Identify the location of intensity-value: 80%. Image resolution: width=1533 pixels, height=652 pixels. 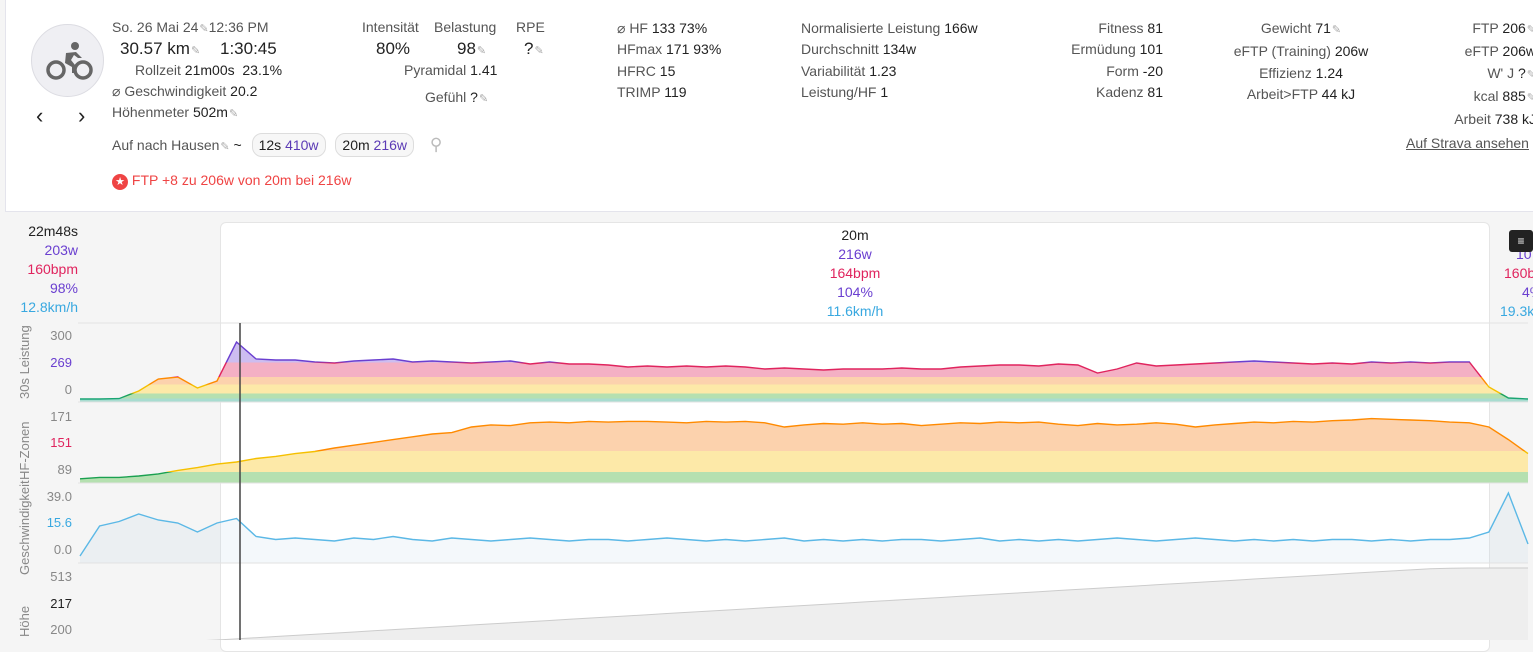
(393, 48).